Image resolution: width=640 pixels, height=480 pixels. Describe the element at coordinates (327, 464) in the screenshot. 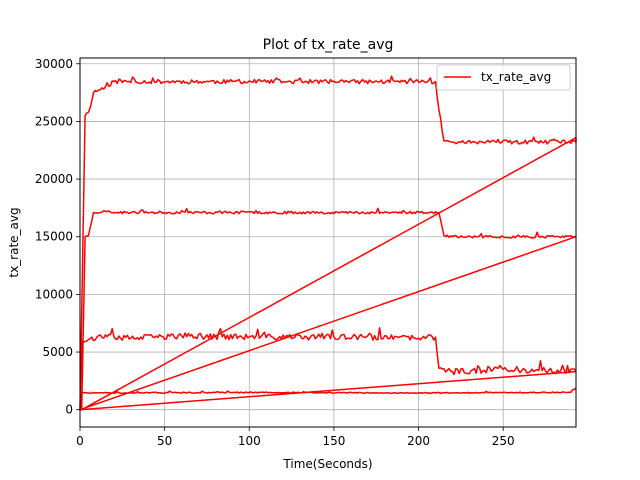

I see `x-axis-label: Time(Seconds)` at that location.